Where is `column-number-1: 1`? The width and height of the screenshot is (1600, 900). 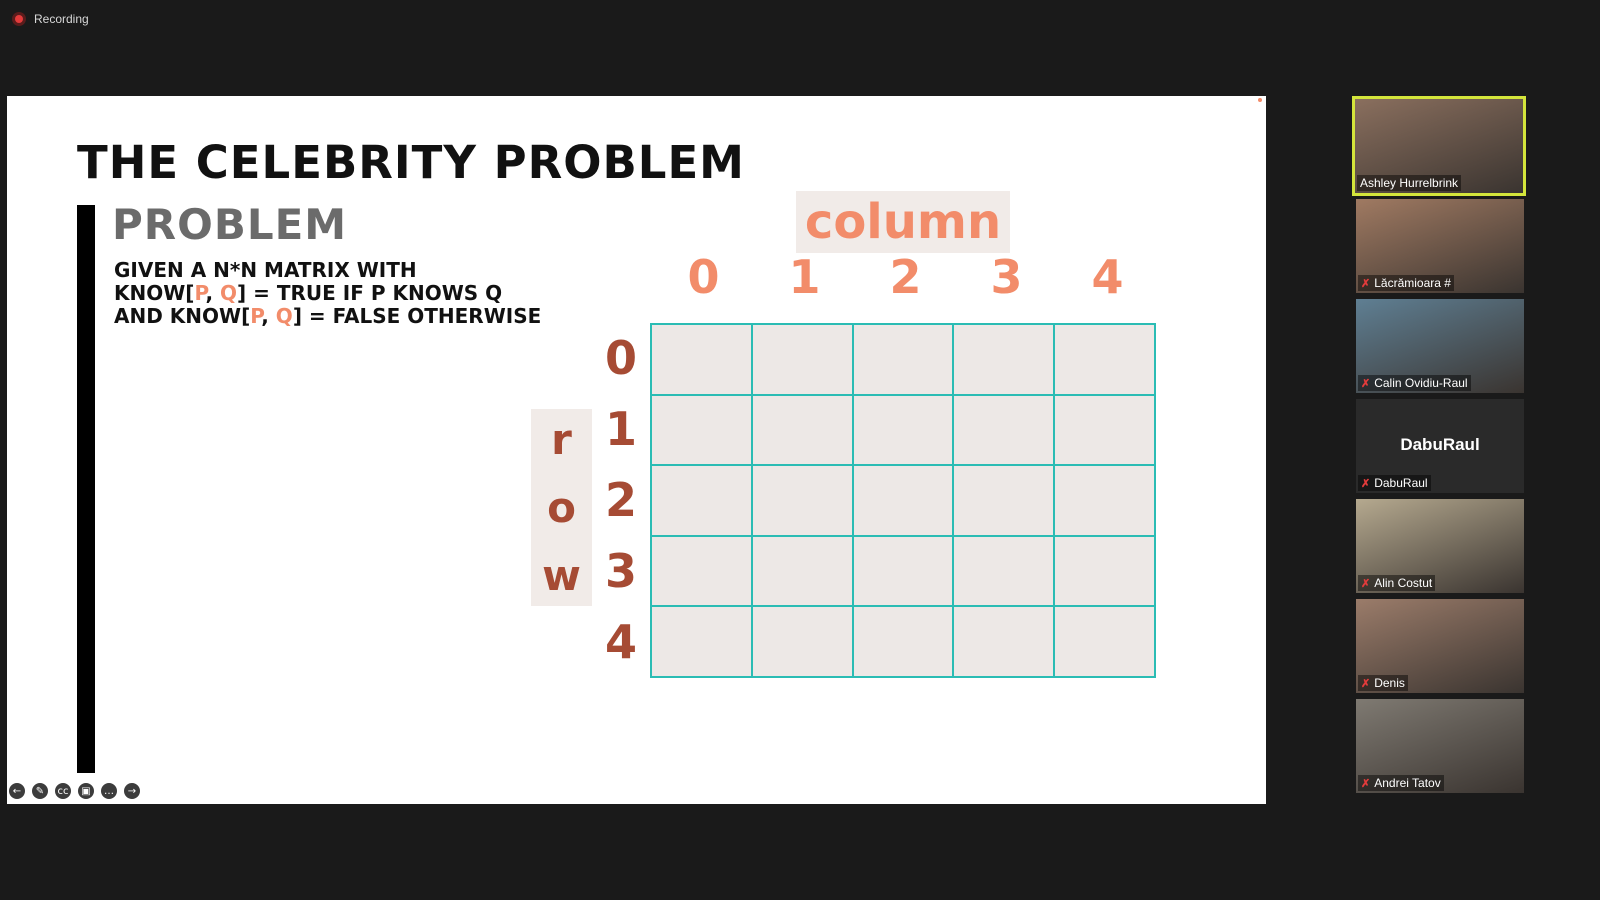
column-number-1: 1 is located at coordinates (804, 277).